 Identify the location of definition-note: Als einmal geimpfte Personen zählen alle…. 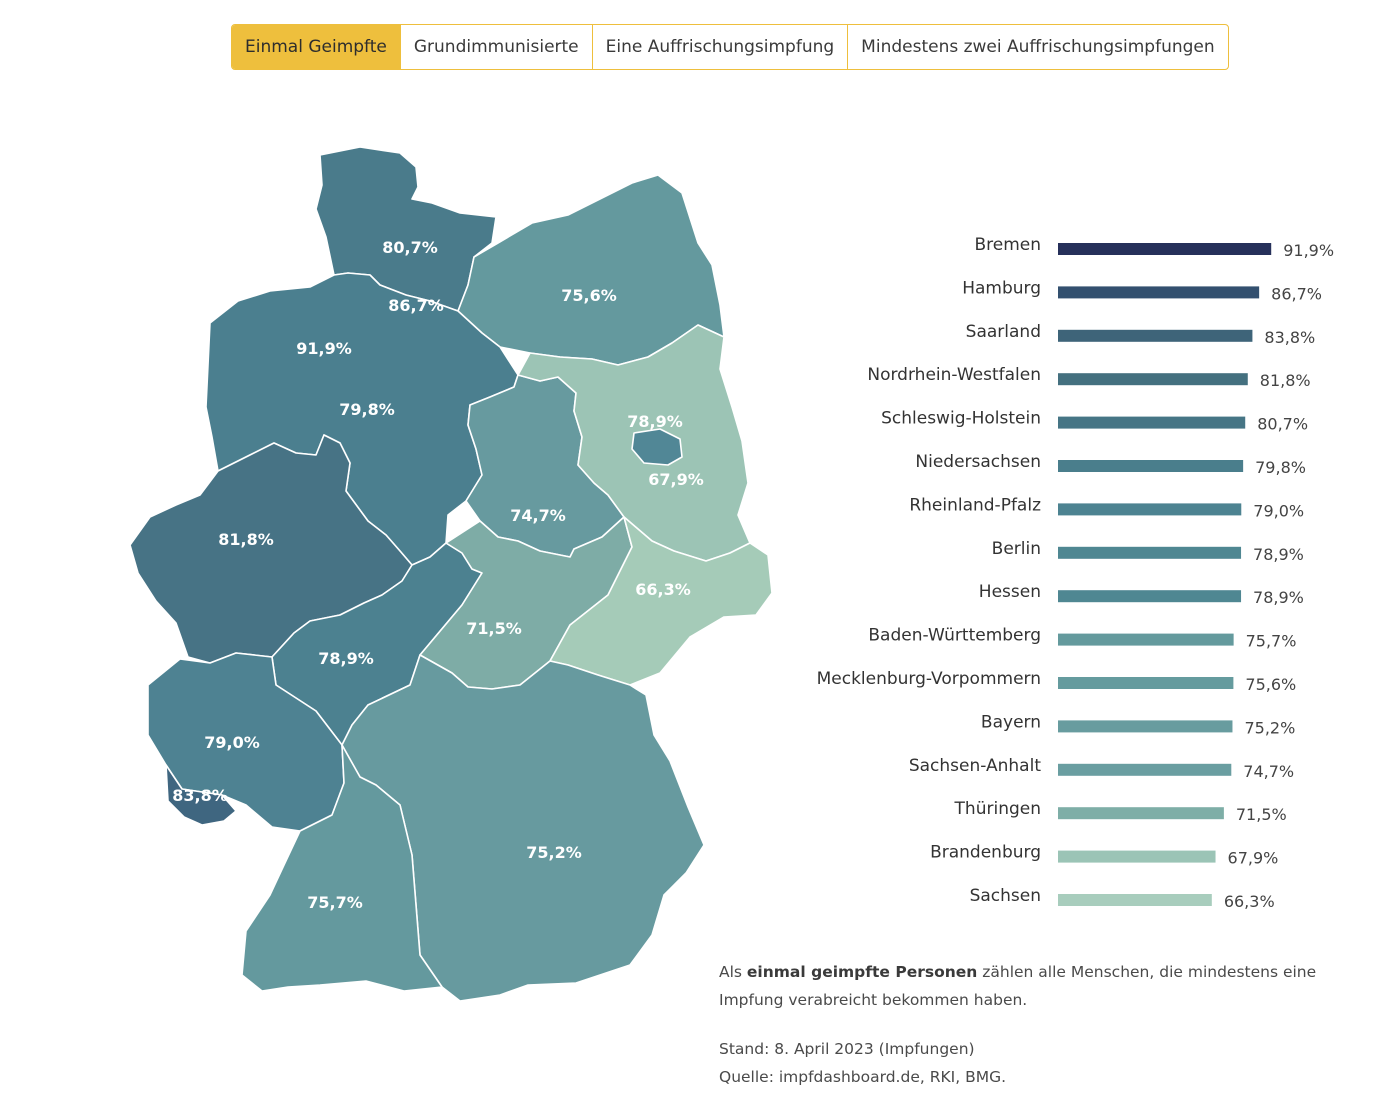
(1019, 986).